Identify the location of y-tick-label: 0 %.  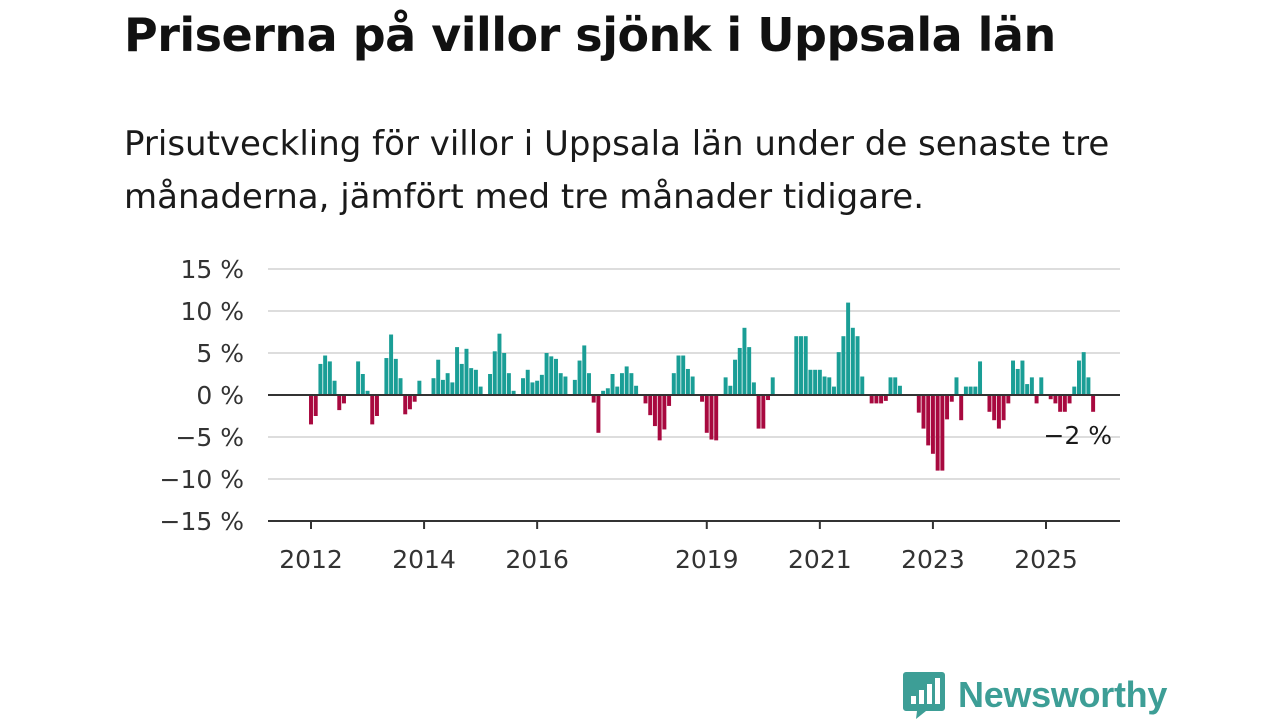
(220, 395).